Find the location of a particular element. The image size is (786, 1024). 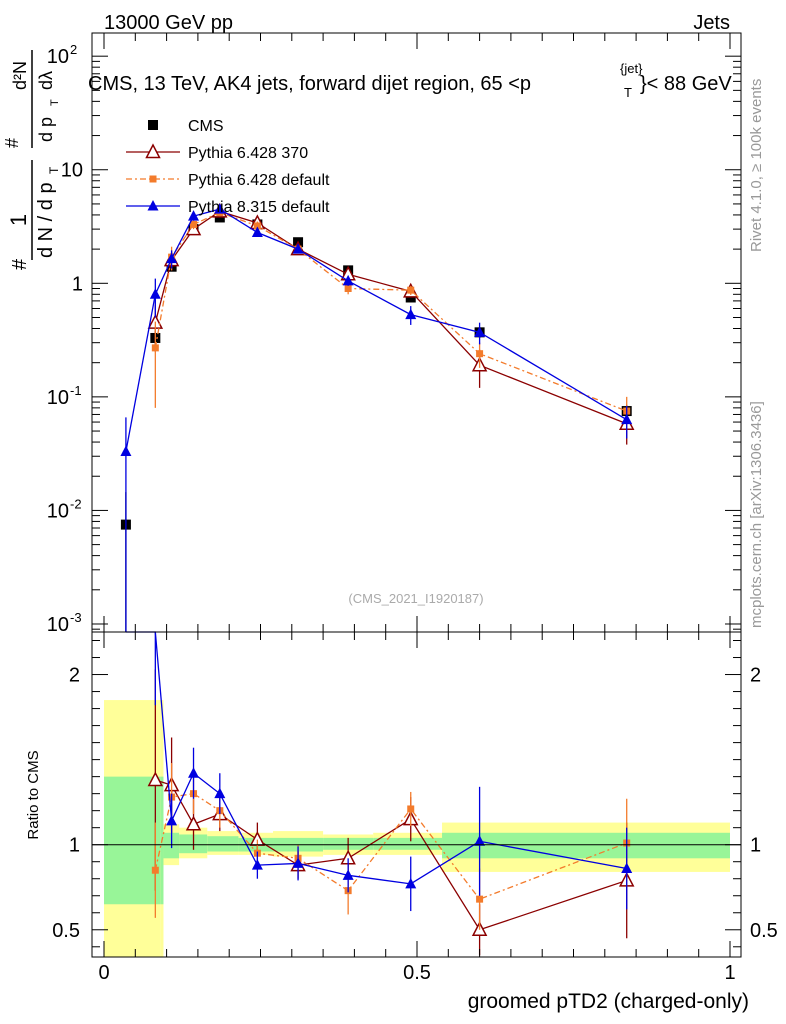

legend-item-py6_def: Pythia 6.428 default is located at coordinates (228, 180).